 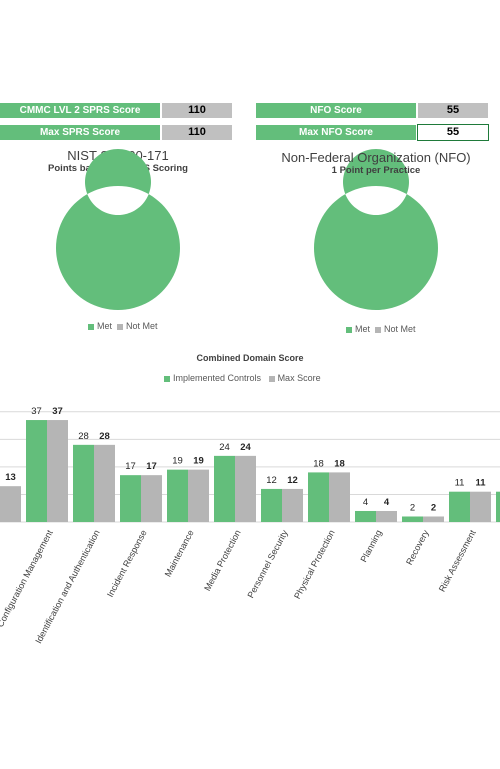 I want to click on cmmc-score-value: 110, so click(x=197, y=110).